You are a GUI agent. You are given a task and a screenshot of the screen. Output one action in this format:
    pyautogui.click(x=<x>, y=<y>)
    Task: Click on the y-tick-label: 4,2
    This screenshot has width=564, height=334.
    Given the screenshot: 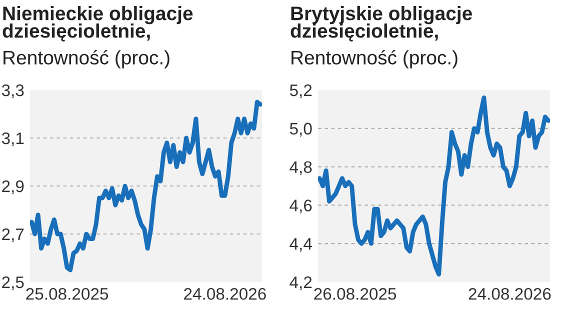 What is the action you would take?
    pyautogui.click(x=301, y=283)
    